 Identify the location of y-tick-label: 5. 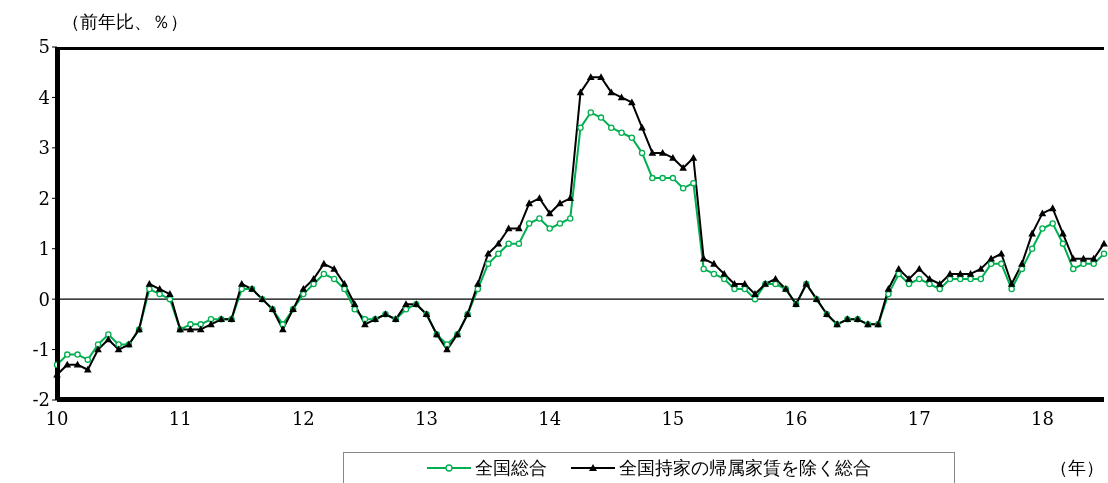
(44, 47).